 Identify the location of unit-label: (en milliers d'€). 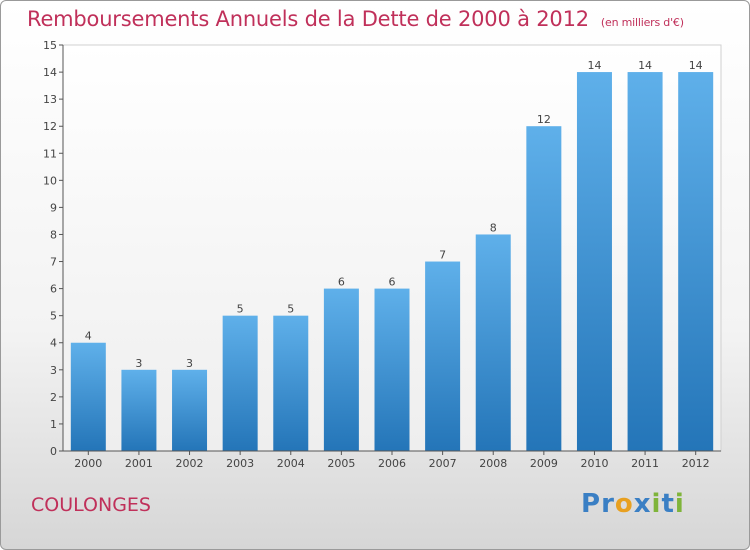
(642, 22).